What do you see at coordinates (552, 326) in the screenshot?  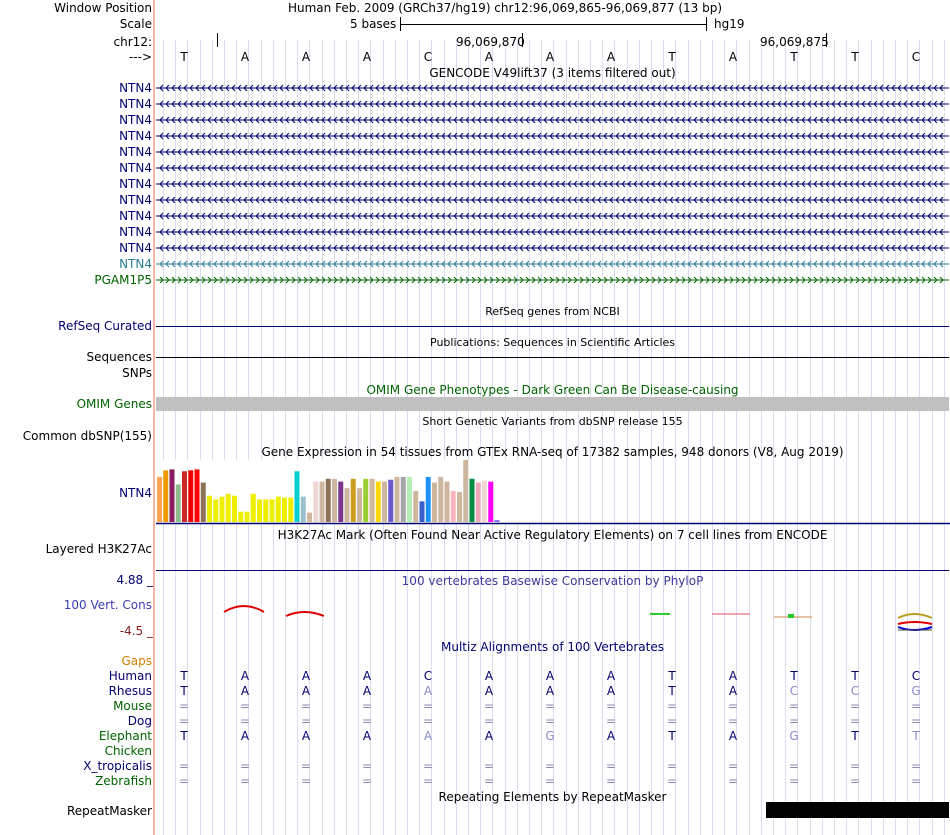 I see `refseq-feature-line` at bounding box center [552, 326].